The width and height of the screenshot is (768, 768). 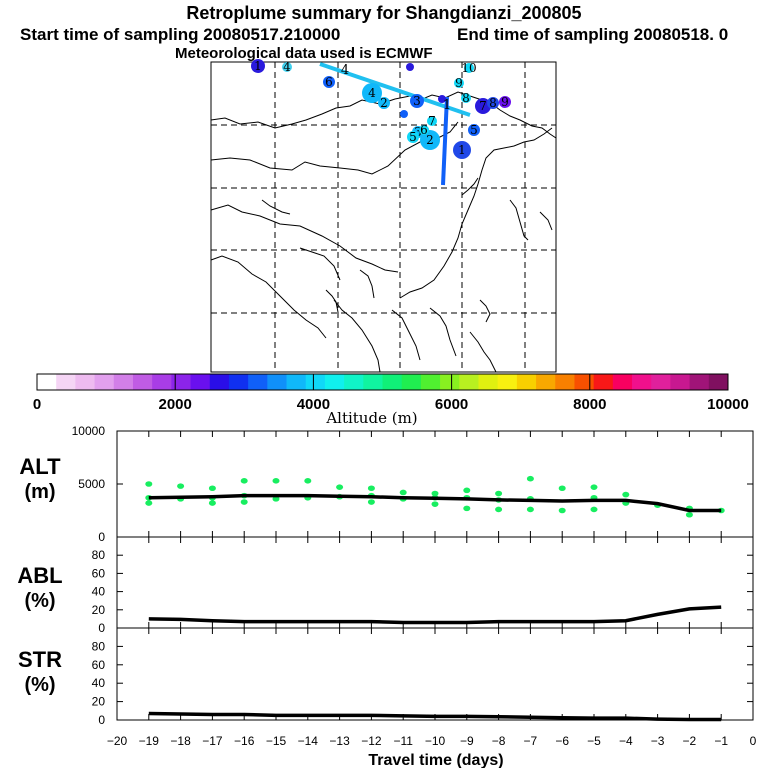 I want to click on map-cluster-label: 4, so click(x=372, y=93).